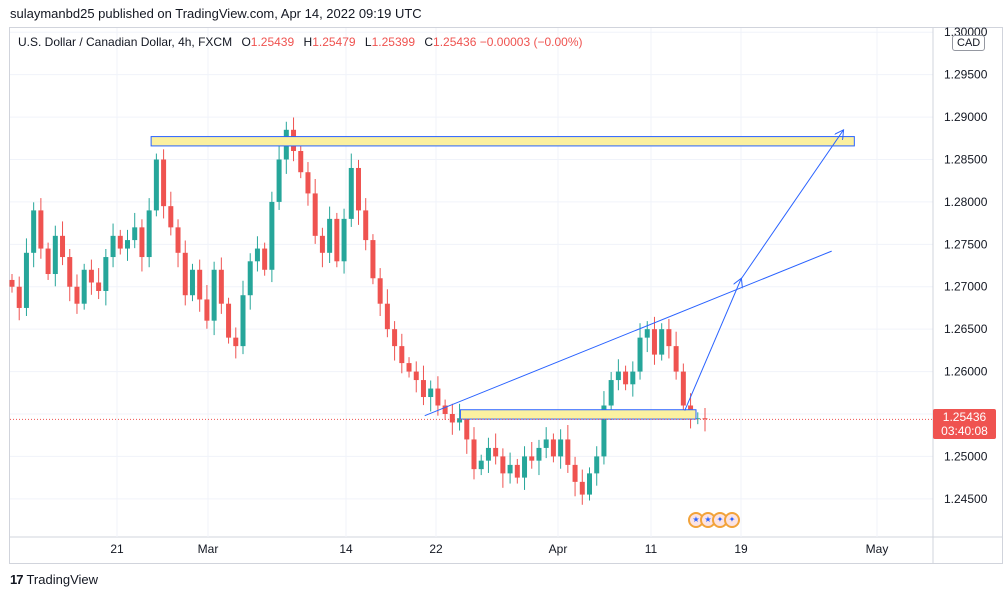  Describe the element at coordinates (877, 549) in the screenshot. I see `x-tick-label: May` at that location.